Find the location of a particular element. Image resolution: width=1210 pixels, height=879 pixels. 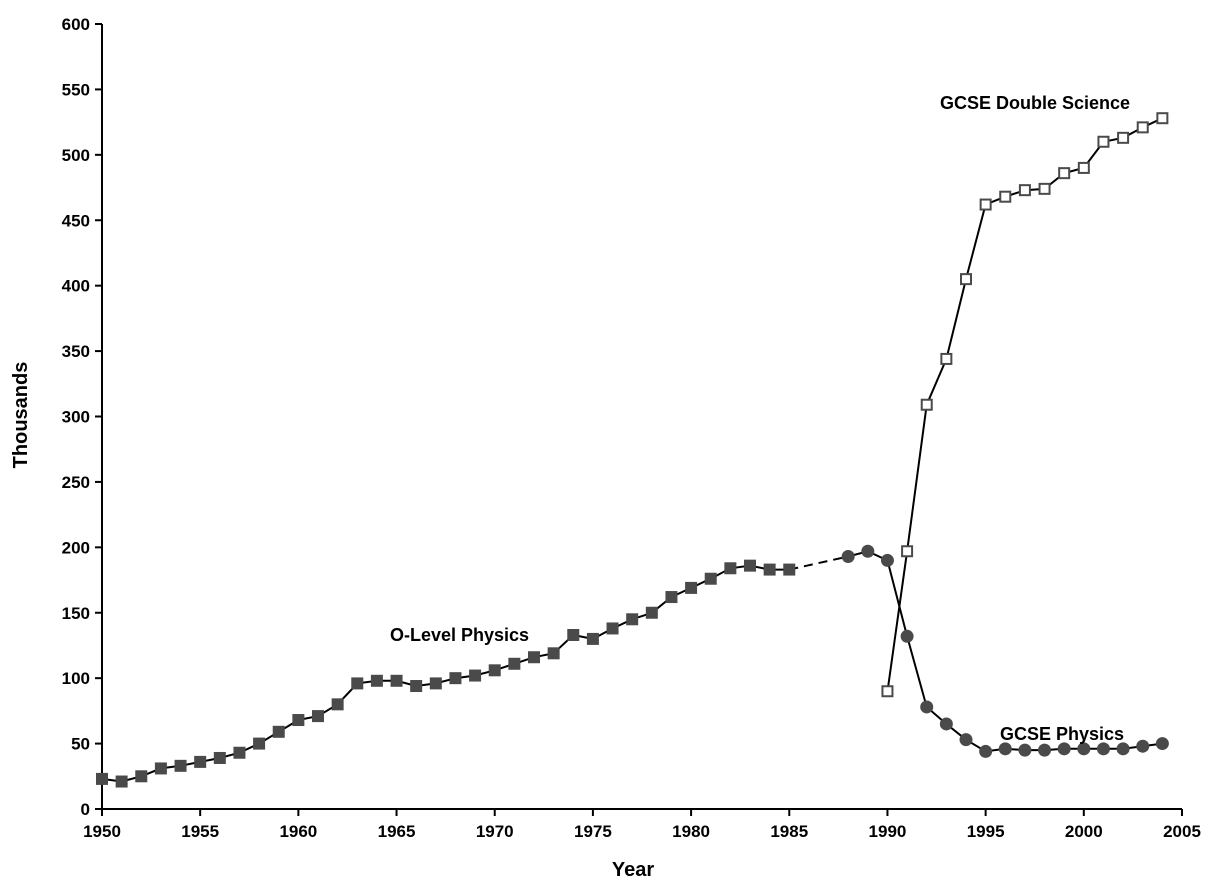

y-tick-label: 400 is located at coordinates (76, 286).